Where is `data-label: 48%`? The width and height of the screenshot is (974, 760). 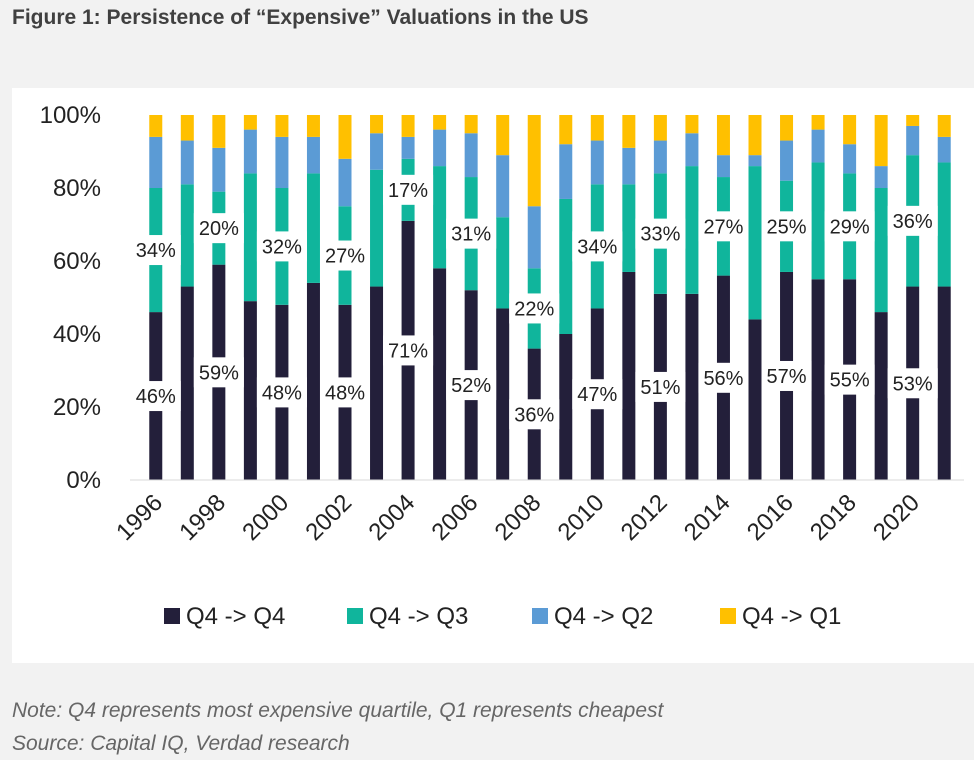 data-label: 48% is located at coordinates (282, 393).